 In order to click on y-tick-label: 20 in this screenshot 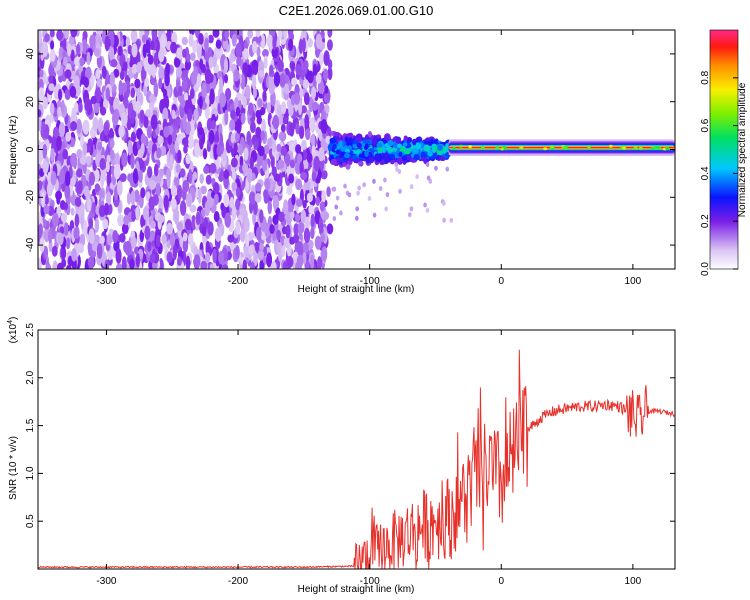, I will do `click(30, 102)`.